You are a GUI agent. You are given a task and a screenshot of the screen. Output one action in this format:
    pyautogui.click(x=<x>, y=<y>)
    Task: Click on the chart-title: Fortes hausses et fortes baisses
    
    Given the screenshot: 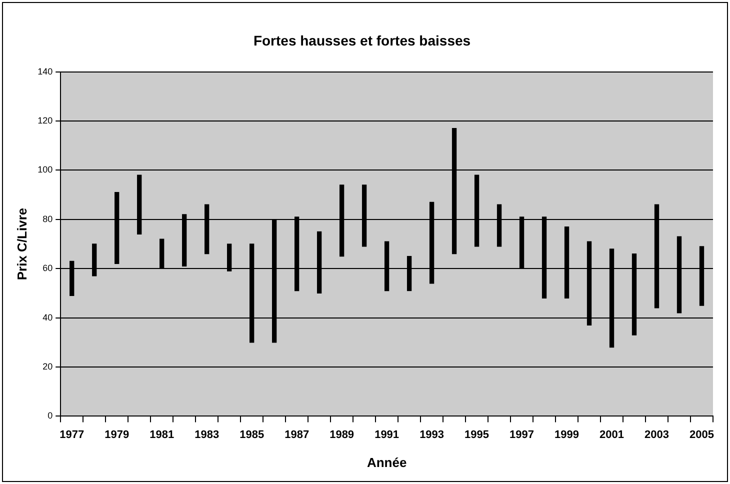 What is the action you would take?
    pyautogui.click(x=362, y=40)
    